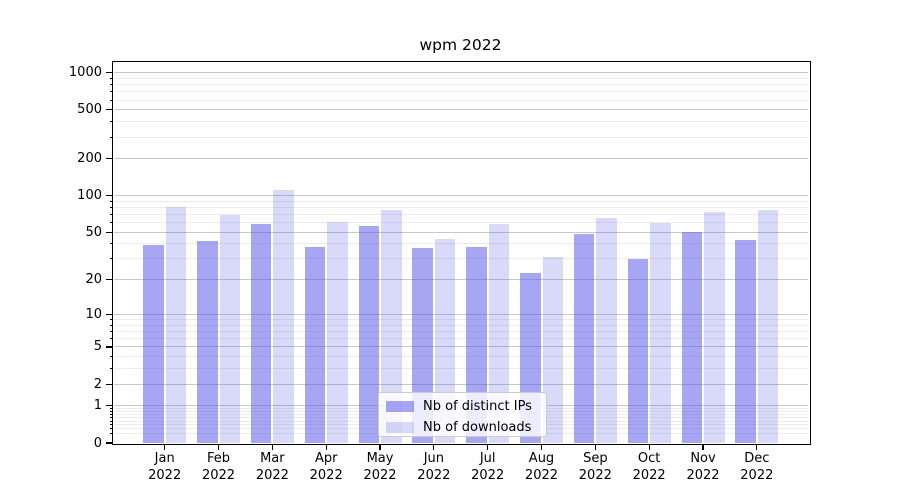  Describe the element at coordinates (703, 467) in the screenshot. I see `x-tick-label: Nov 2022` at that location.